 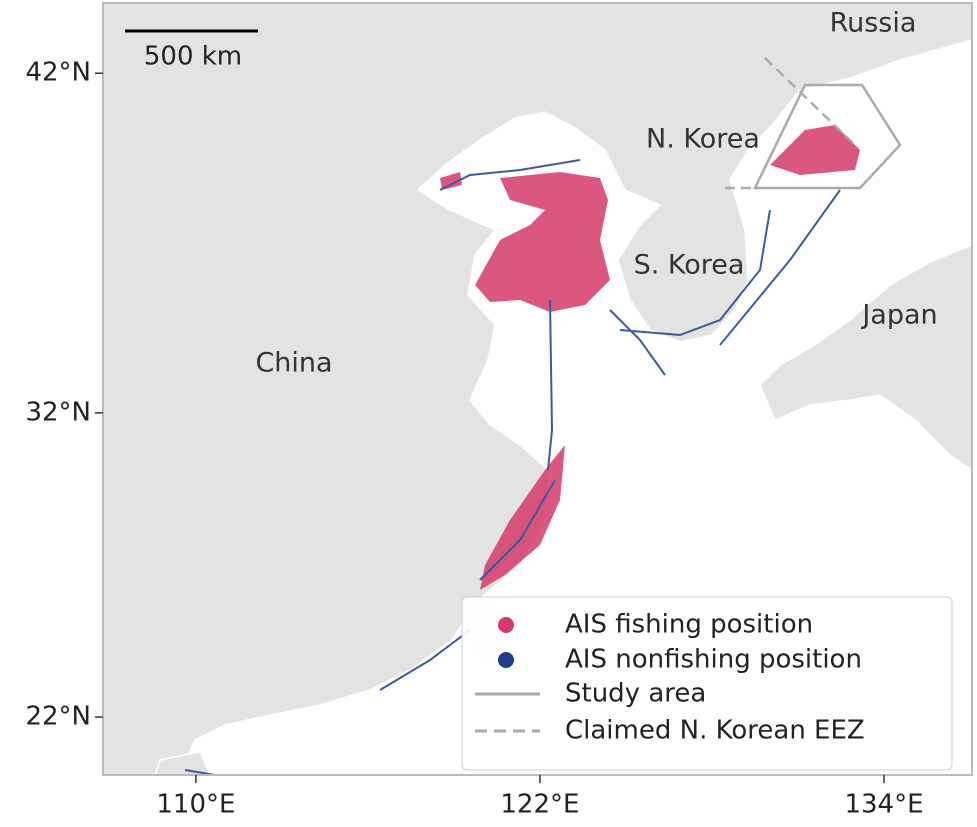 I want to click on y-tick-label: 32°N, so click(x=58, y=412).